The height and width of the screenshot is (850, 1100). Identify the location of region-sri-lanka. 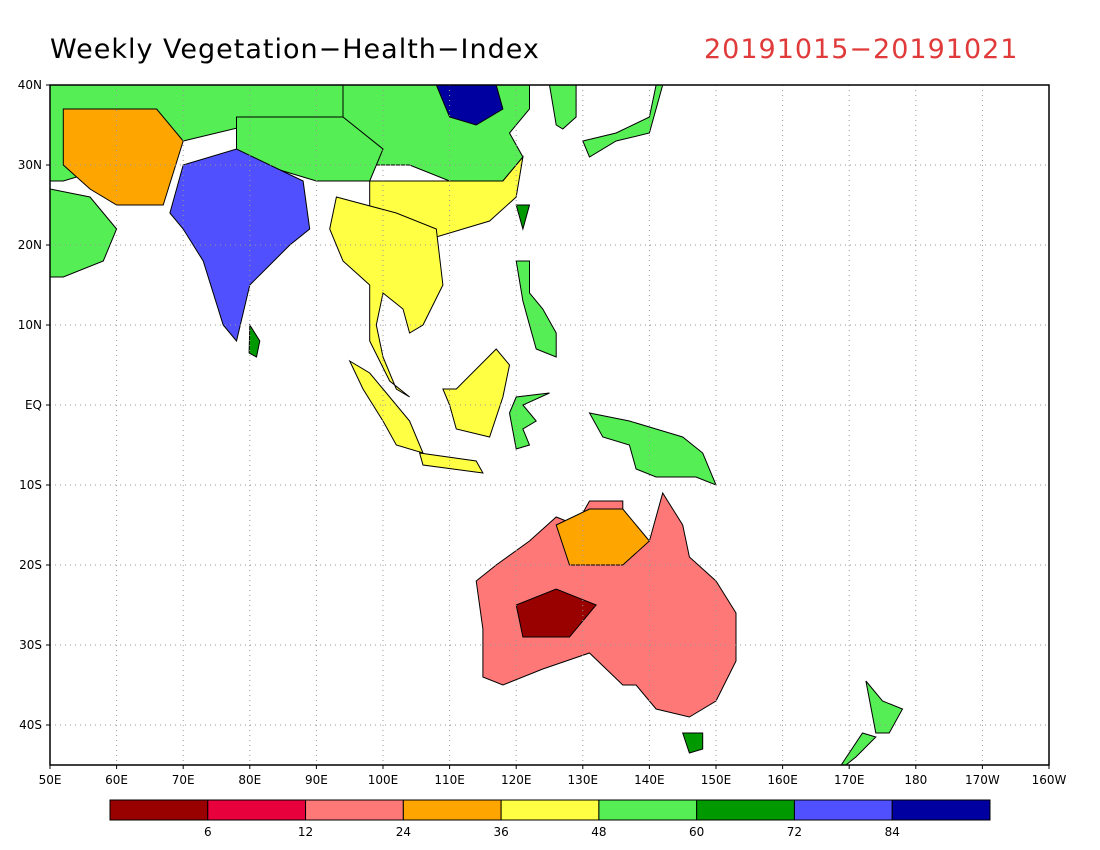
(254, 340).